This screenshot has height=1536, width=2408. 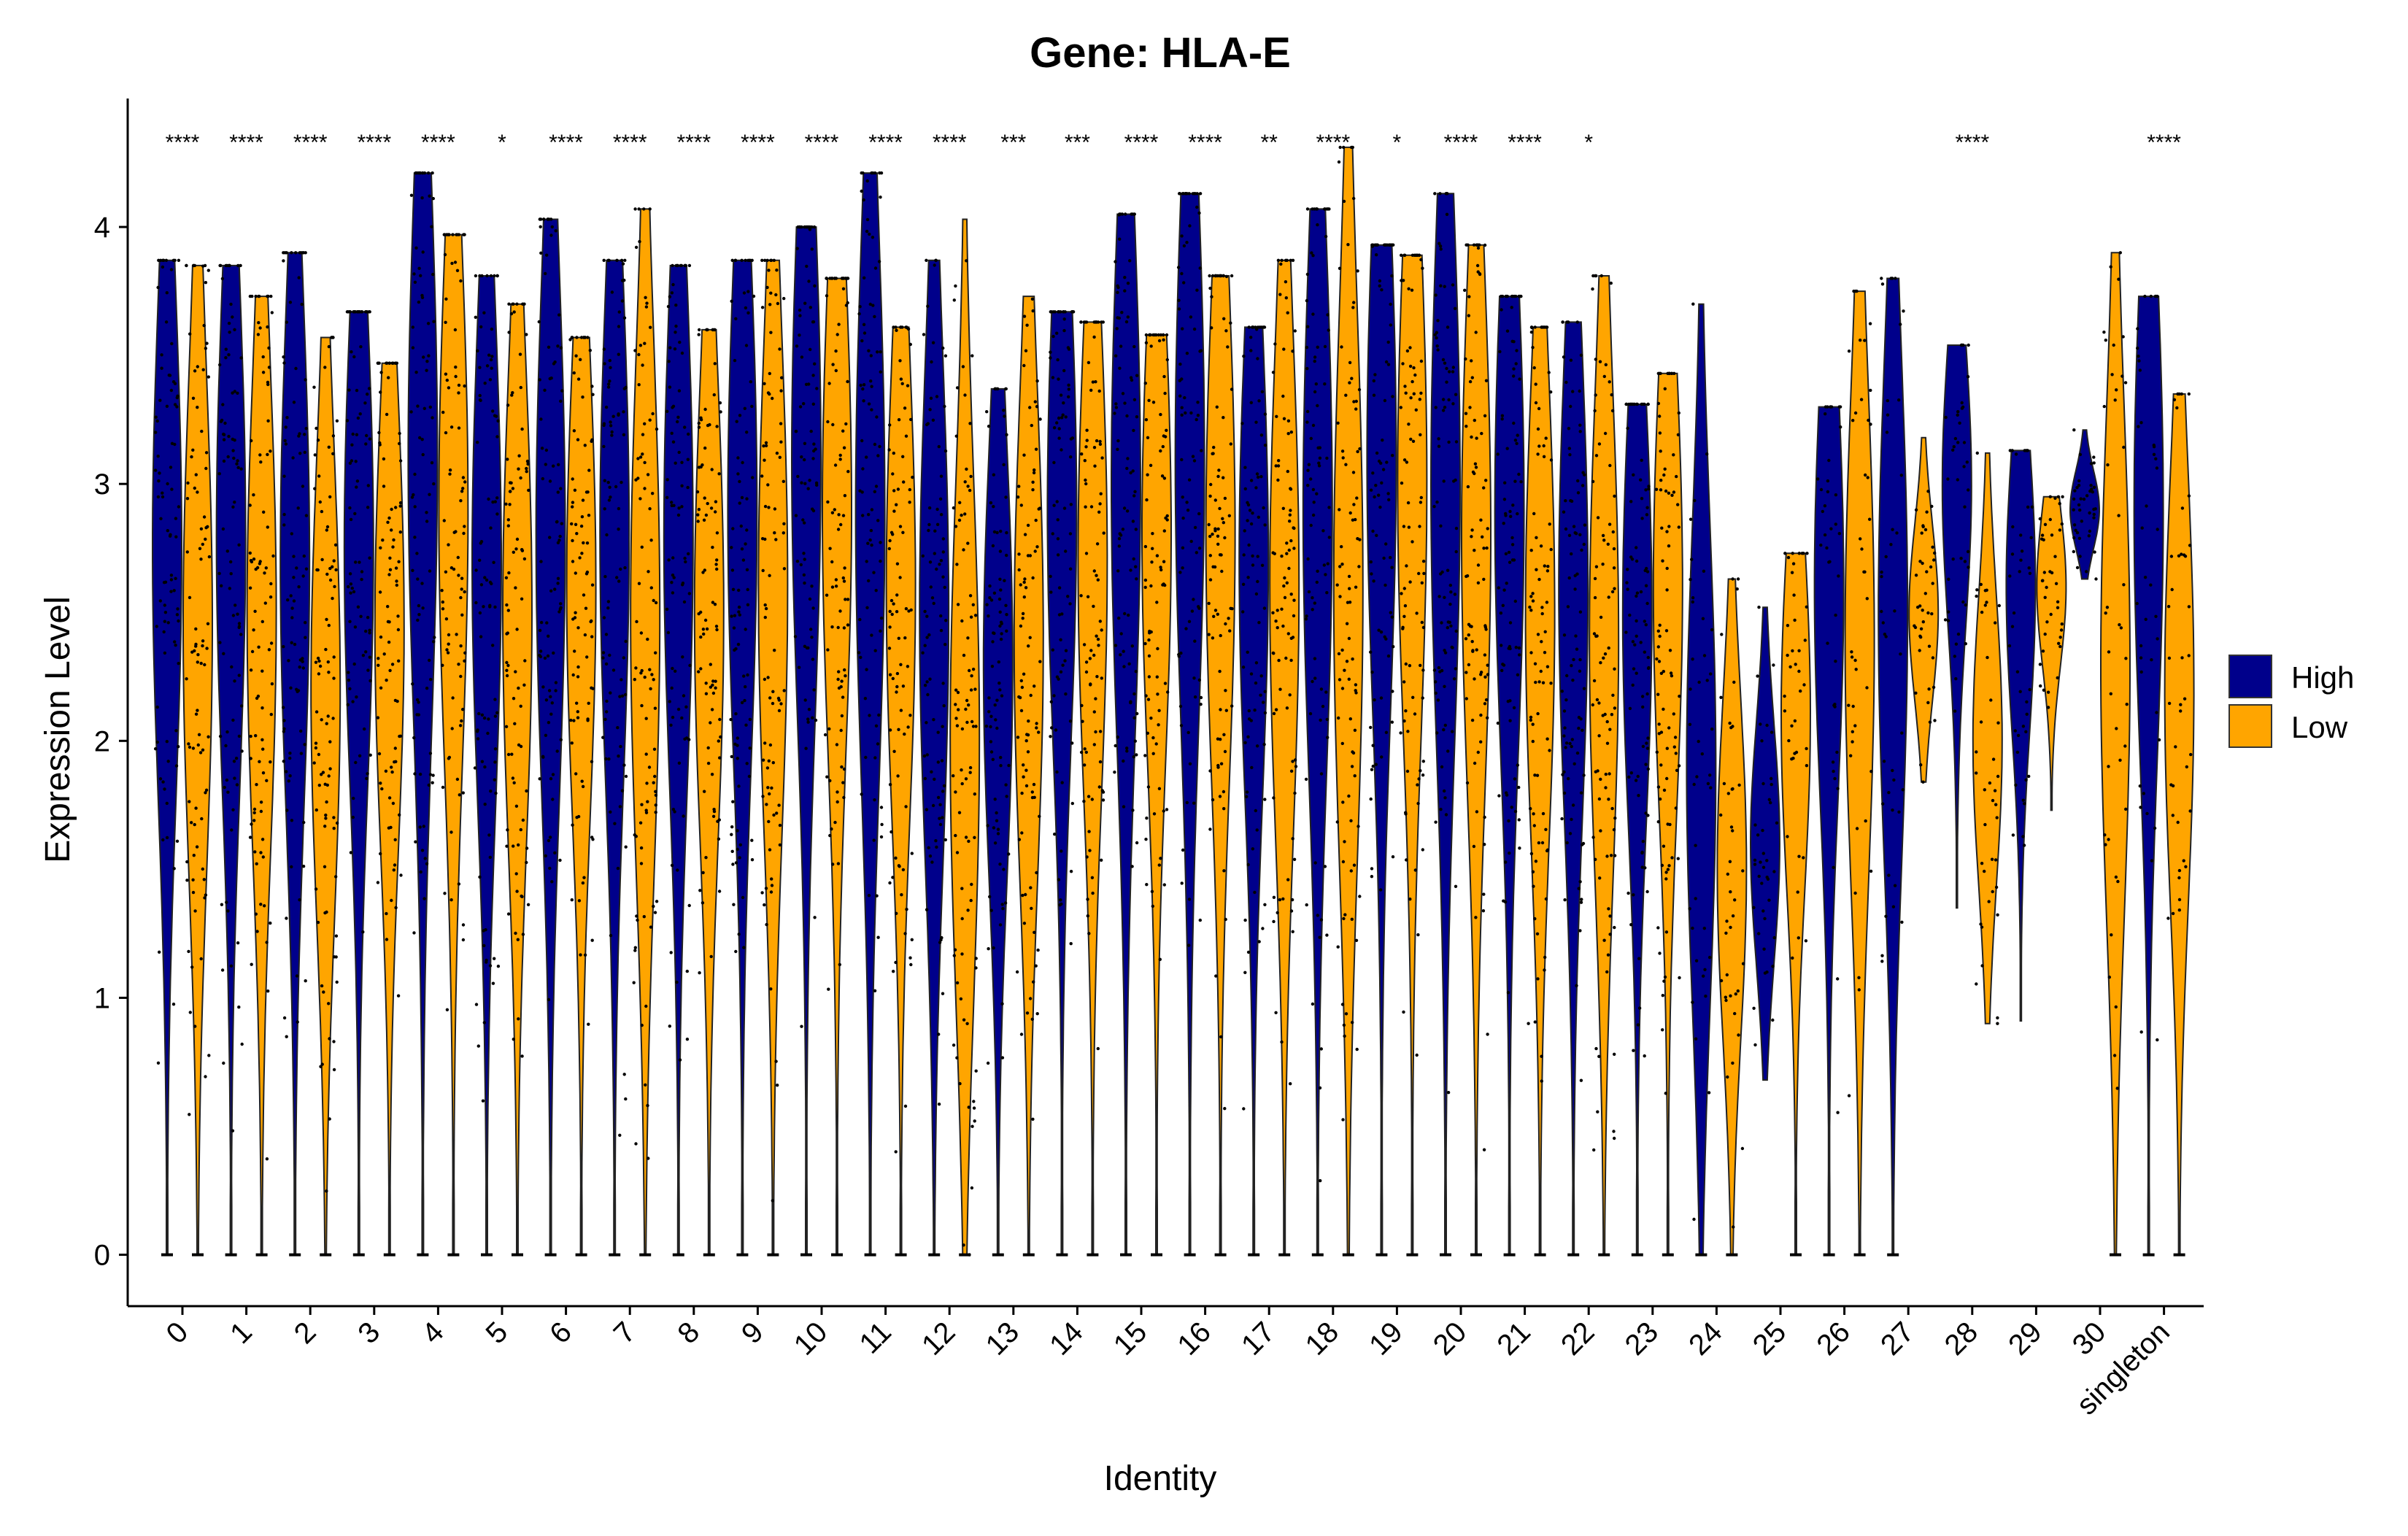 What do you see at coordinates (1141, 143) in the screenshot?
I see `significance-label-15: ****` at bounding box center [1141, 143].